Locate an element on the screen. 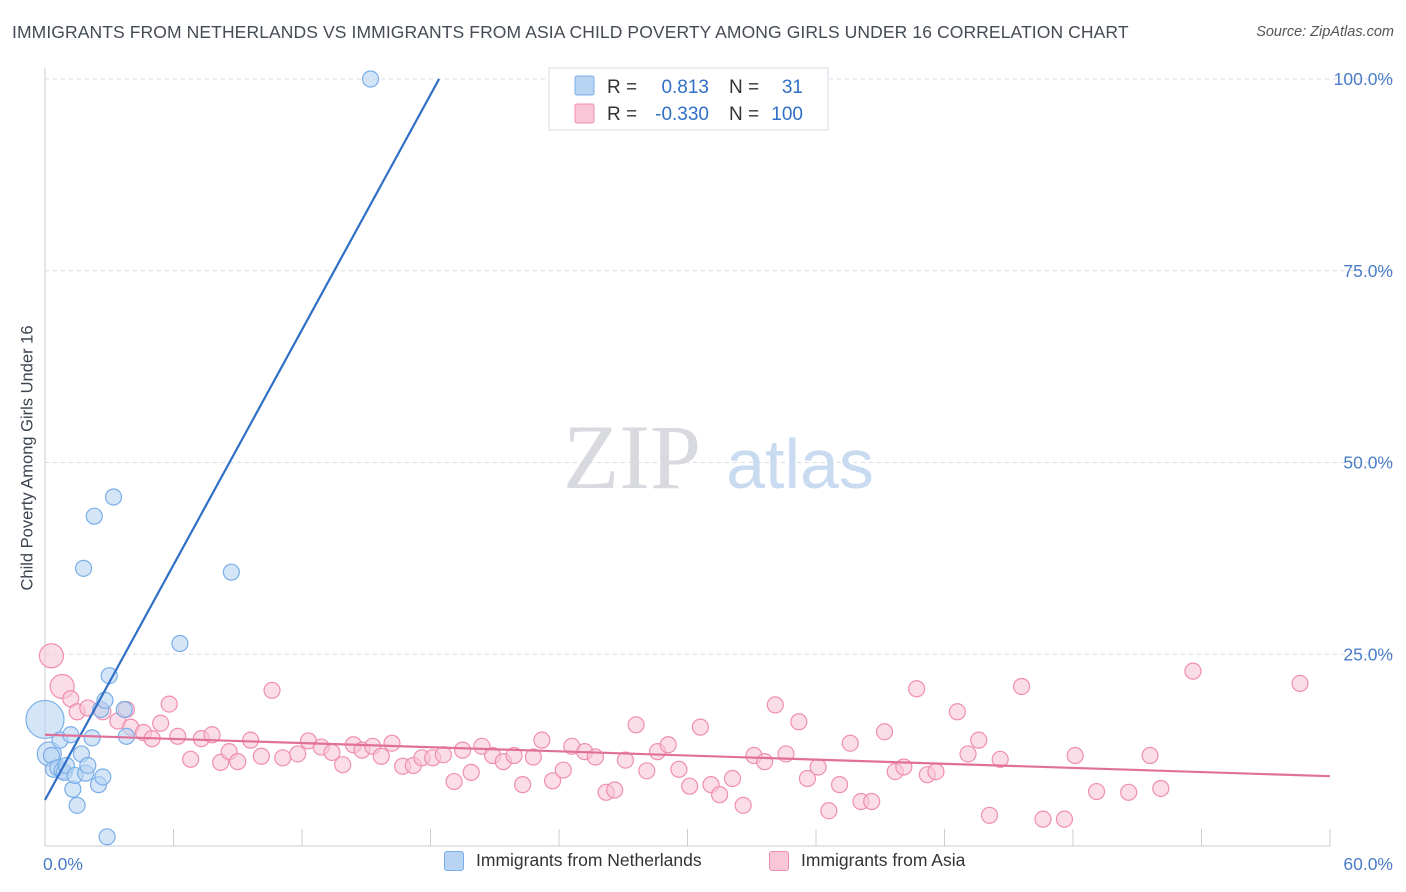 Image resolution: width=1406 pixels, height=892 pixels. legend-n-label-netherlands: N = is located at coordinates (744, 87).